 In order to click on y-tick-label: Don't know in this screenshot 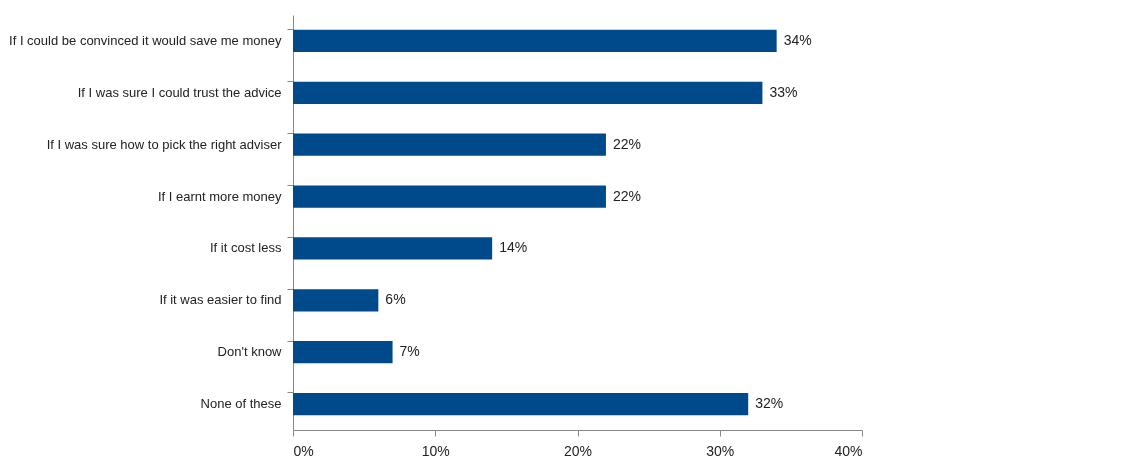, I will do `click(250, 352)`.